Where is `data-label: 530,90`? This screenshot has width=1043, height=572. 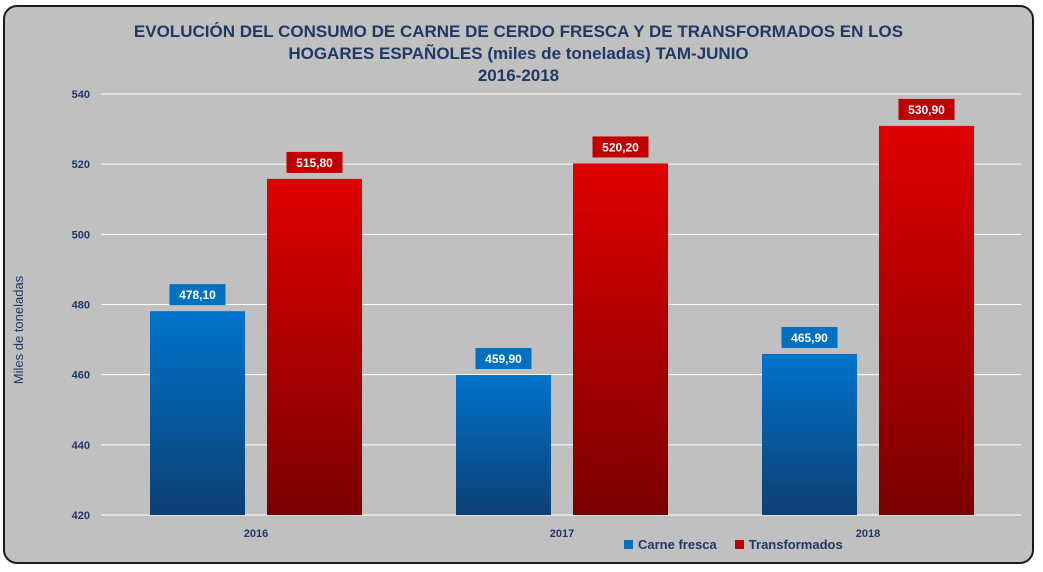 data-label: 530,90 is located at coordinates (926, 110).